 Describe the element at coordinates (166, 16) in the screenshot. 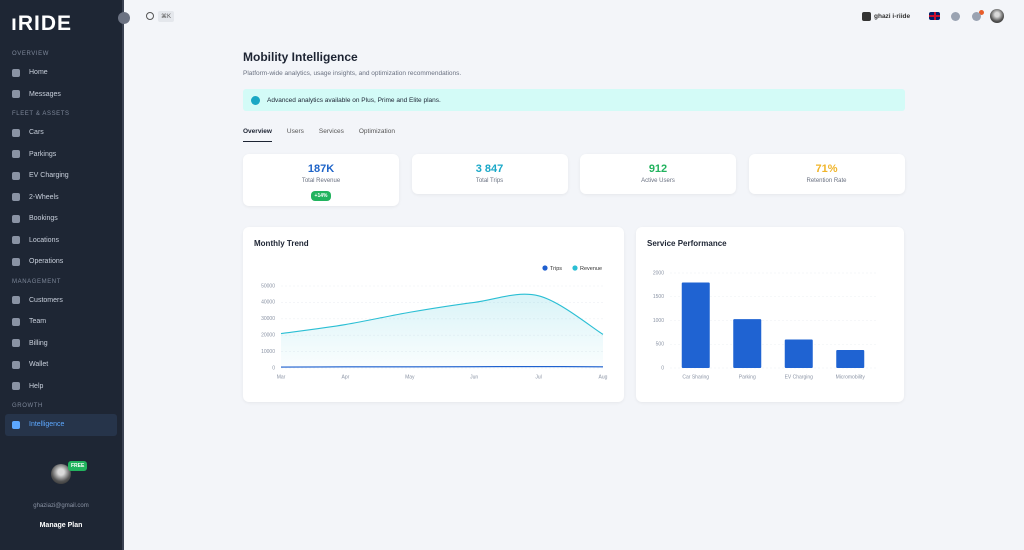

I see `search-shortcut: ⌘K` at that location.